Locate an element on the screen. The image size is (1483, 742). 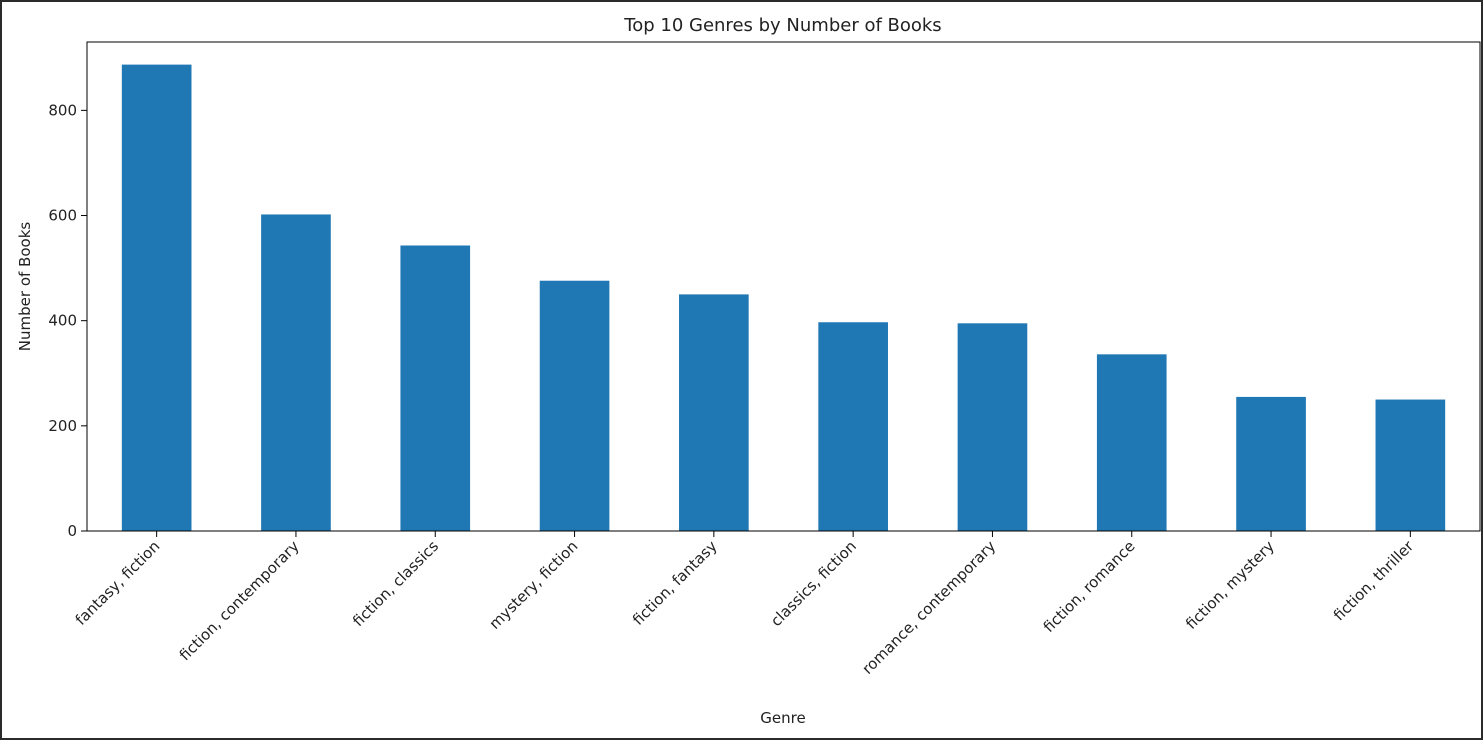
x-tick-label: fiction, contemporary is located at coordinates (239, 600).